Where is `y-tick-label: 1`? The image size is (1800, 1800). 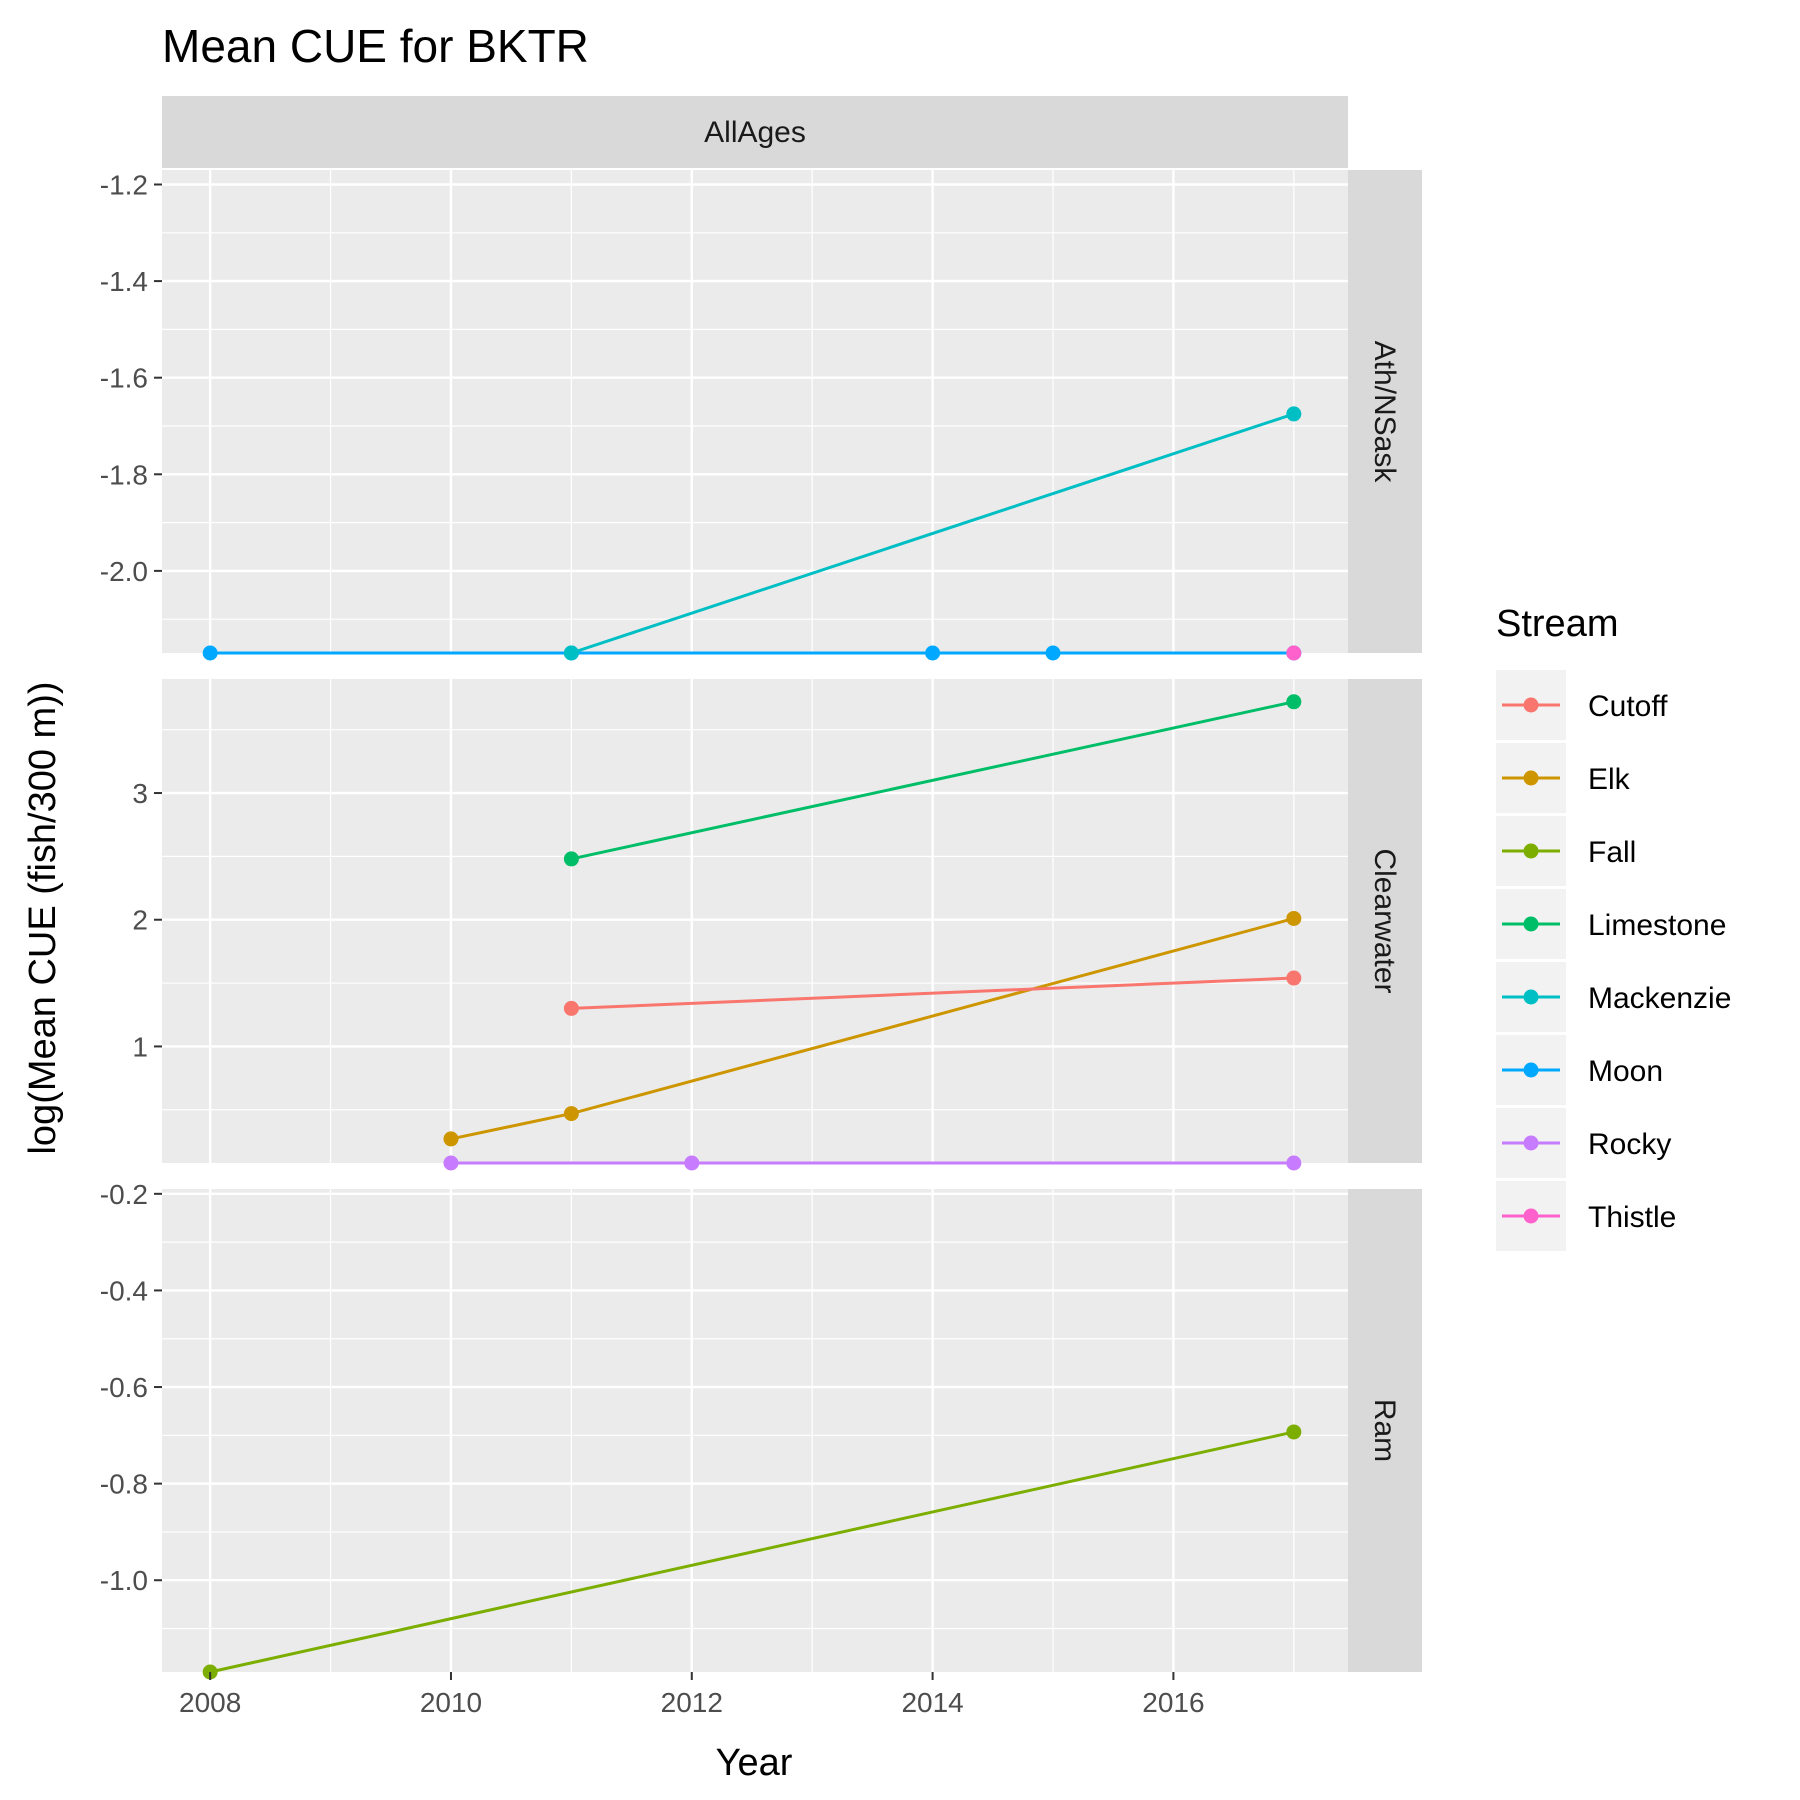 y-tick-label: 1 is located at coordinates (140, 1046).